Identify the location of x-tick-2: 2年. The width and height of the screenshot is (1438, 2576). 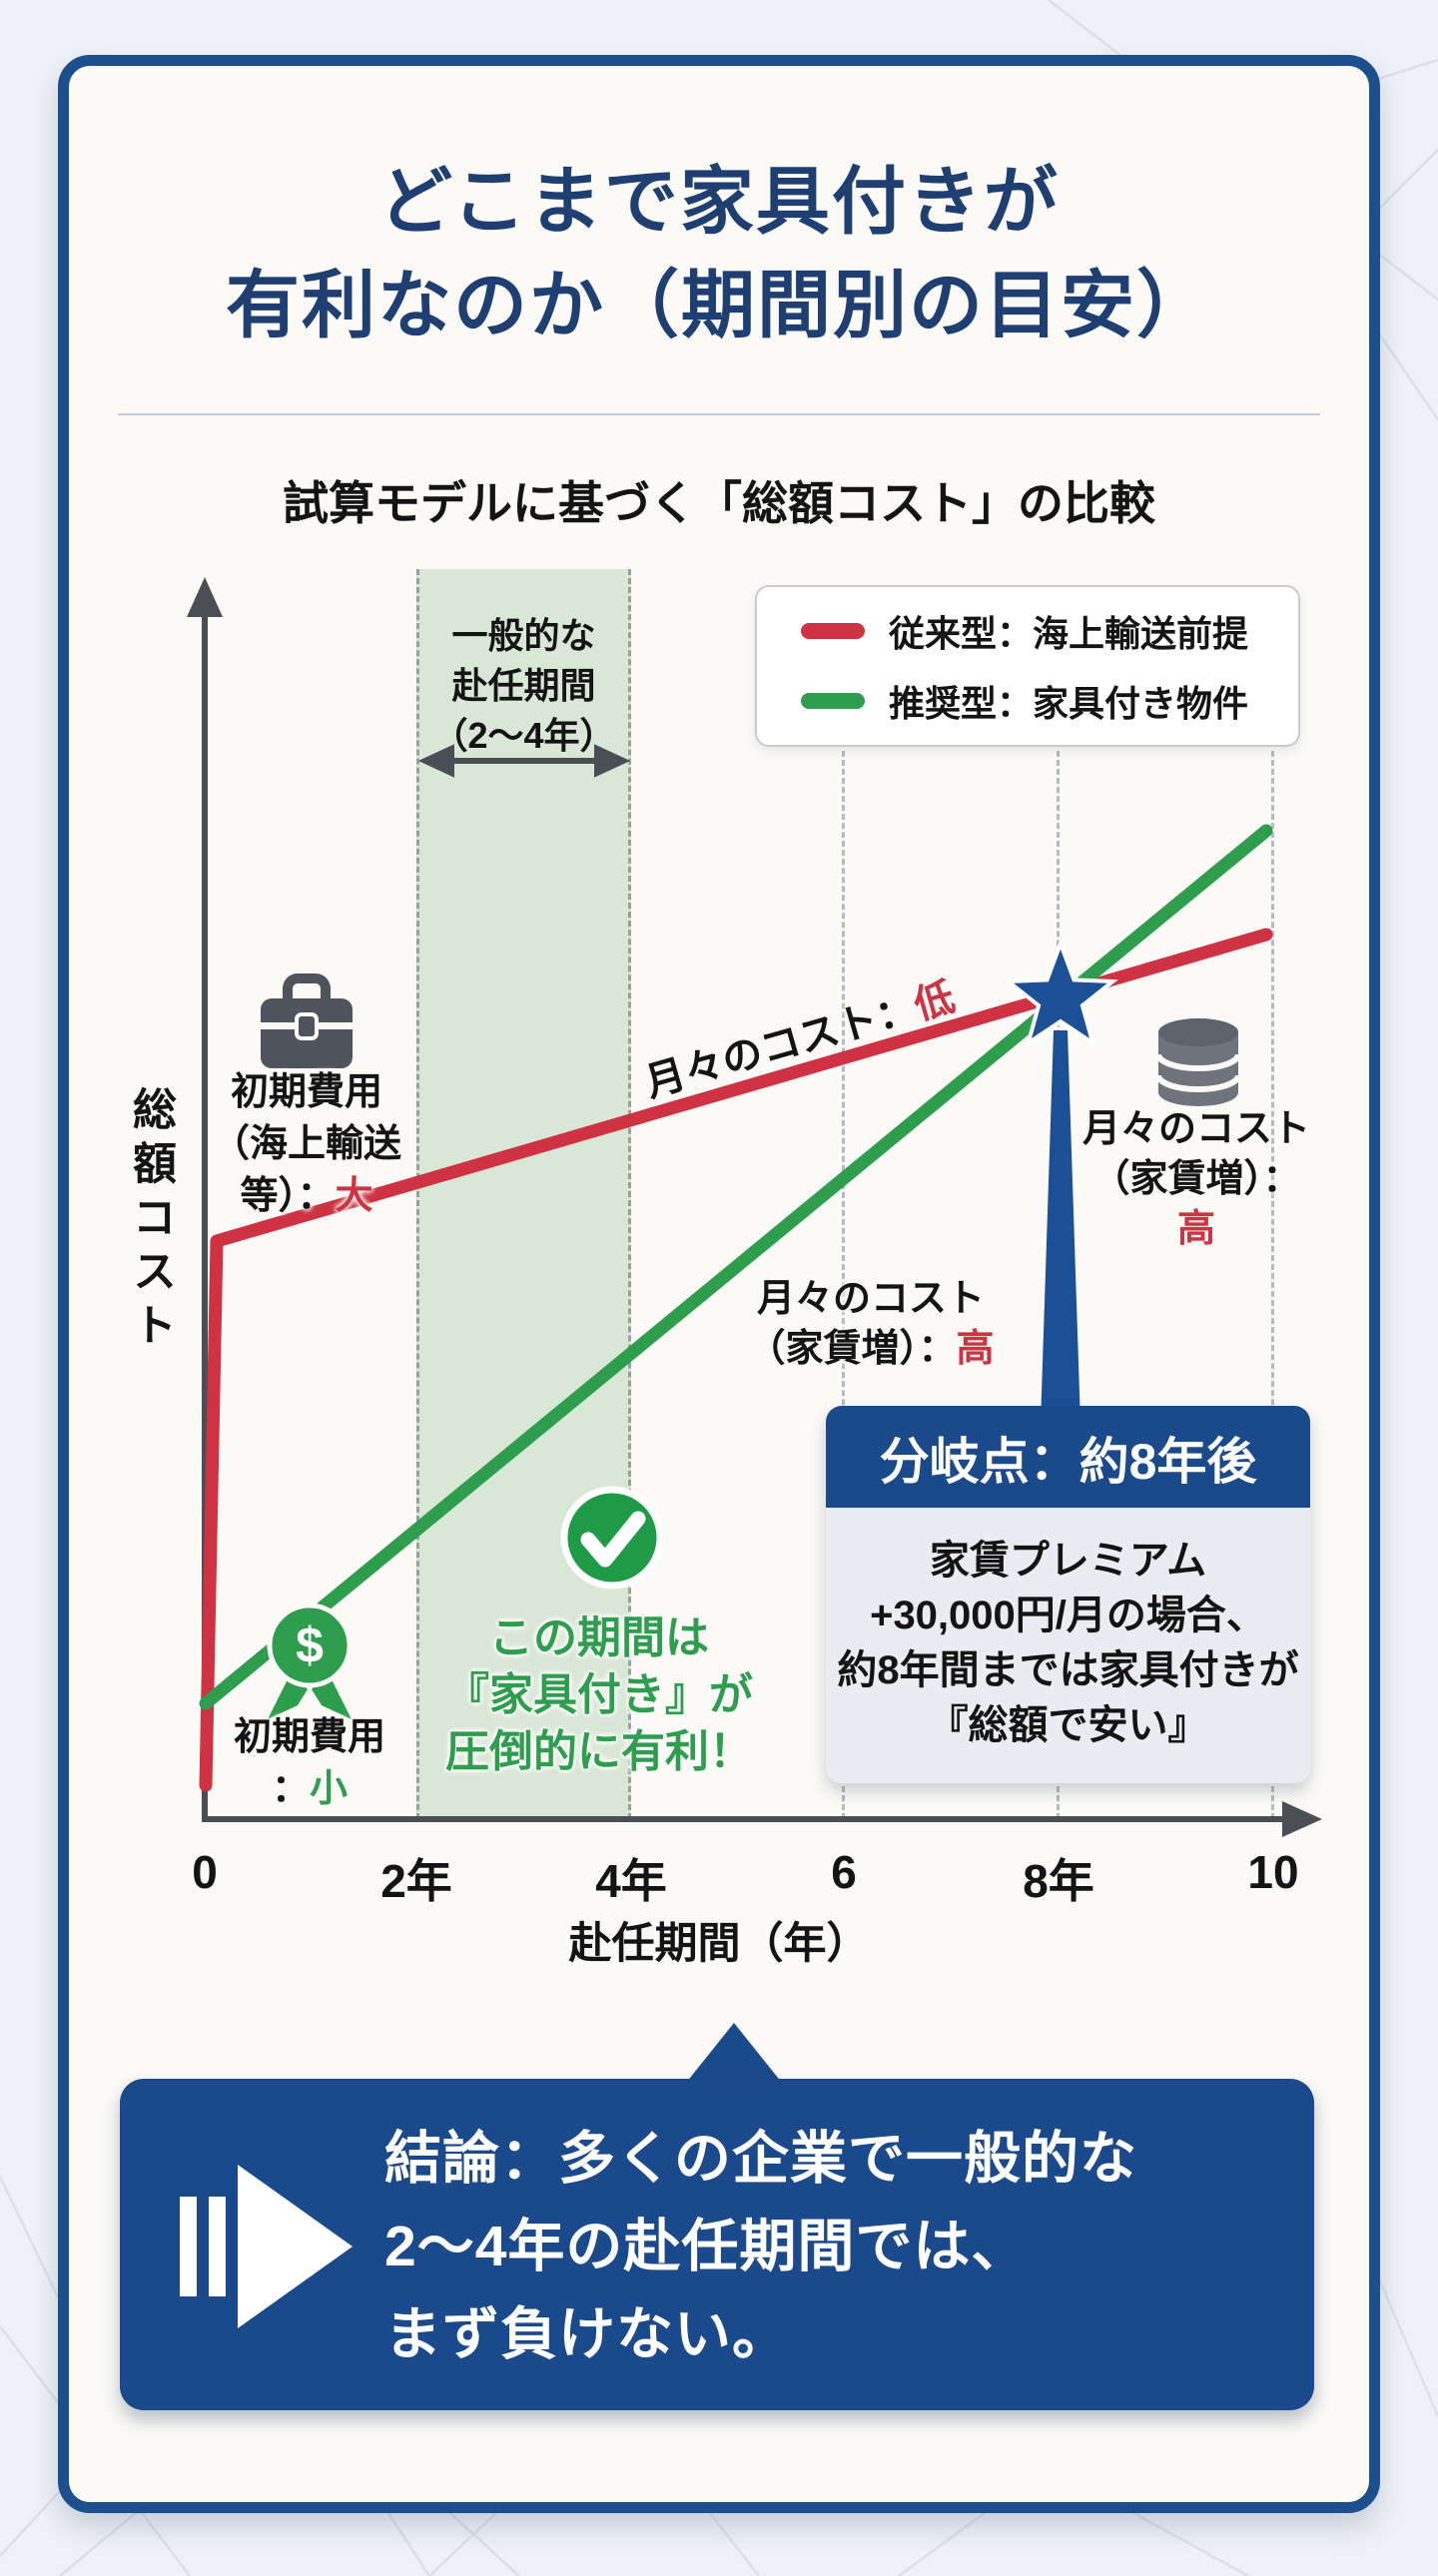
(416, 1881).